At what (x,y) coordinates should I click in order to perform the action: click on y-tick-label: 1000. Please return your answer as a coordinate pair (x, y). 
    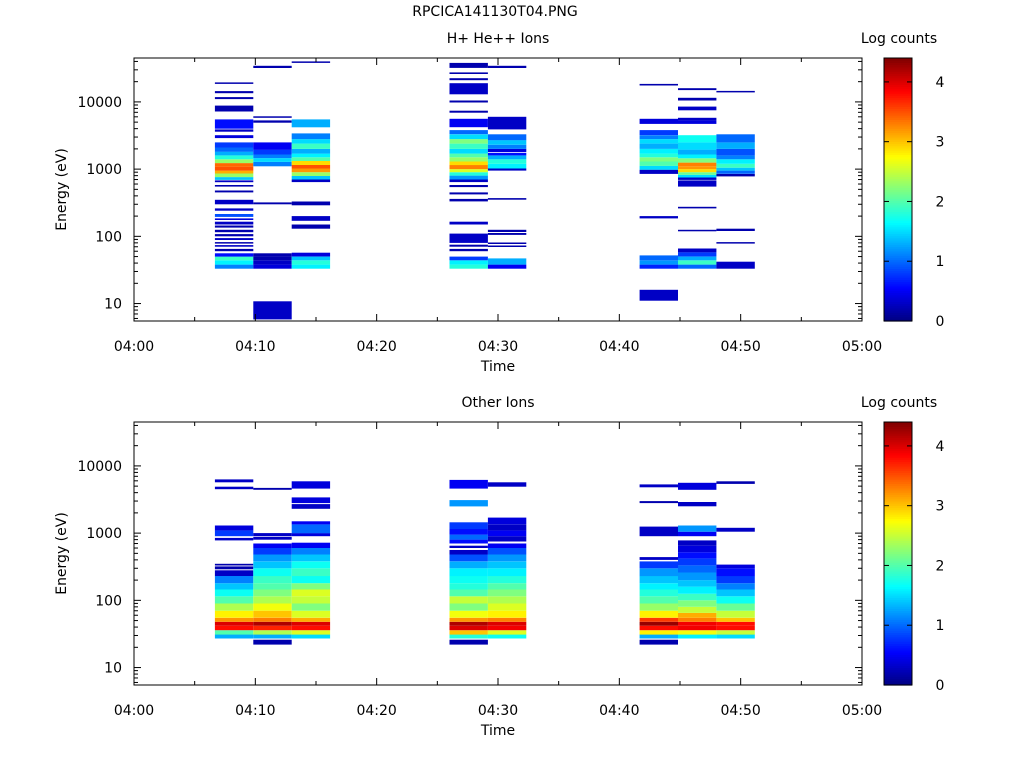
    Looking at the image, I should click on (104, 170).